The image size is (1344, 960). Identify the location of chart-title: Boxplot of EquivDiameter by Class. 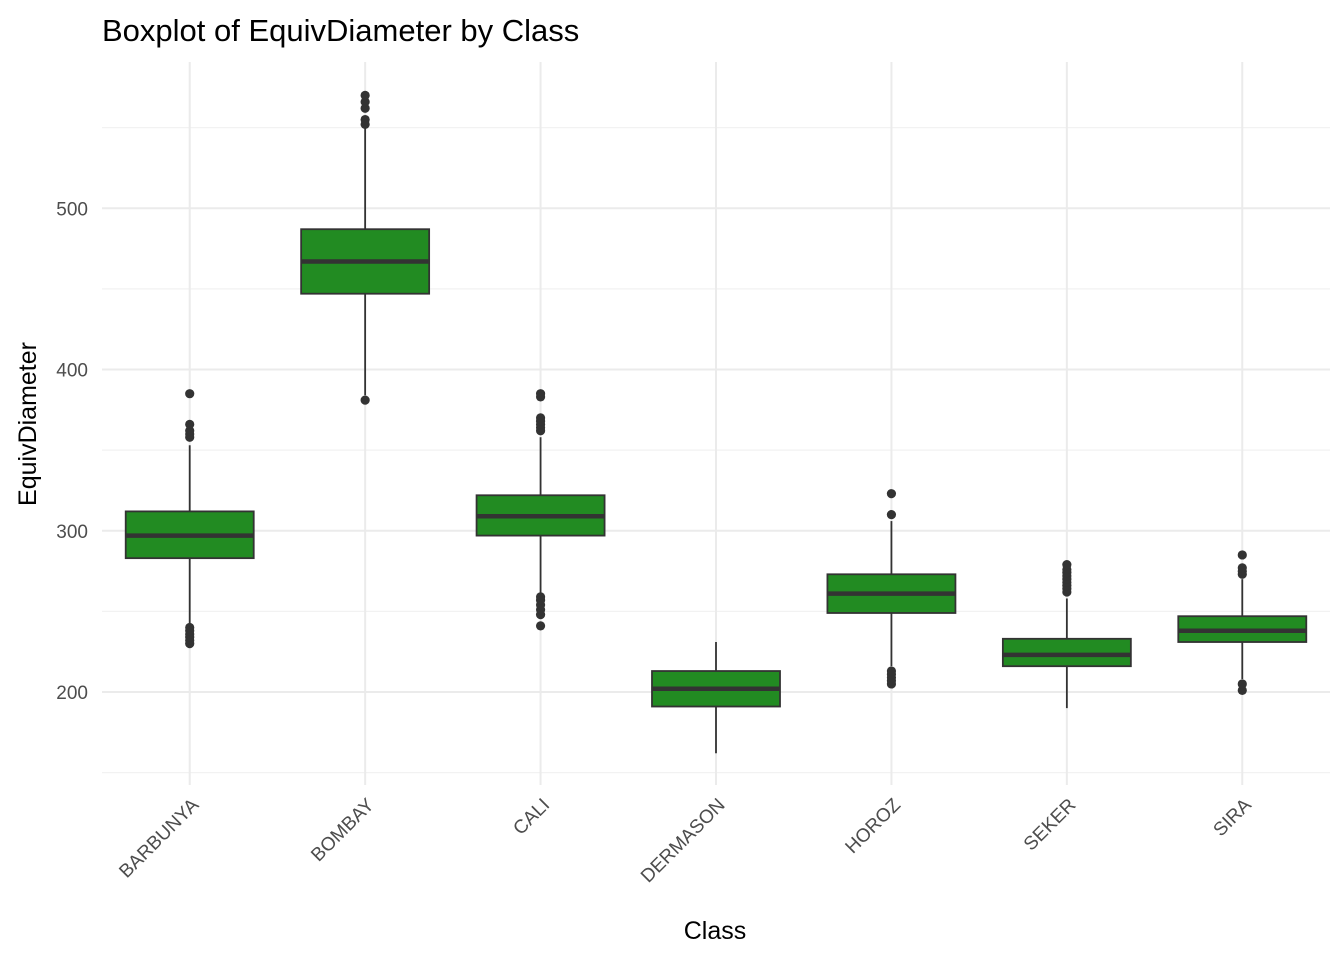
(340, 30).